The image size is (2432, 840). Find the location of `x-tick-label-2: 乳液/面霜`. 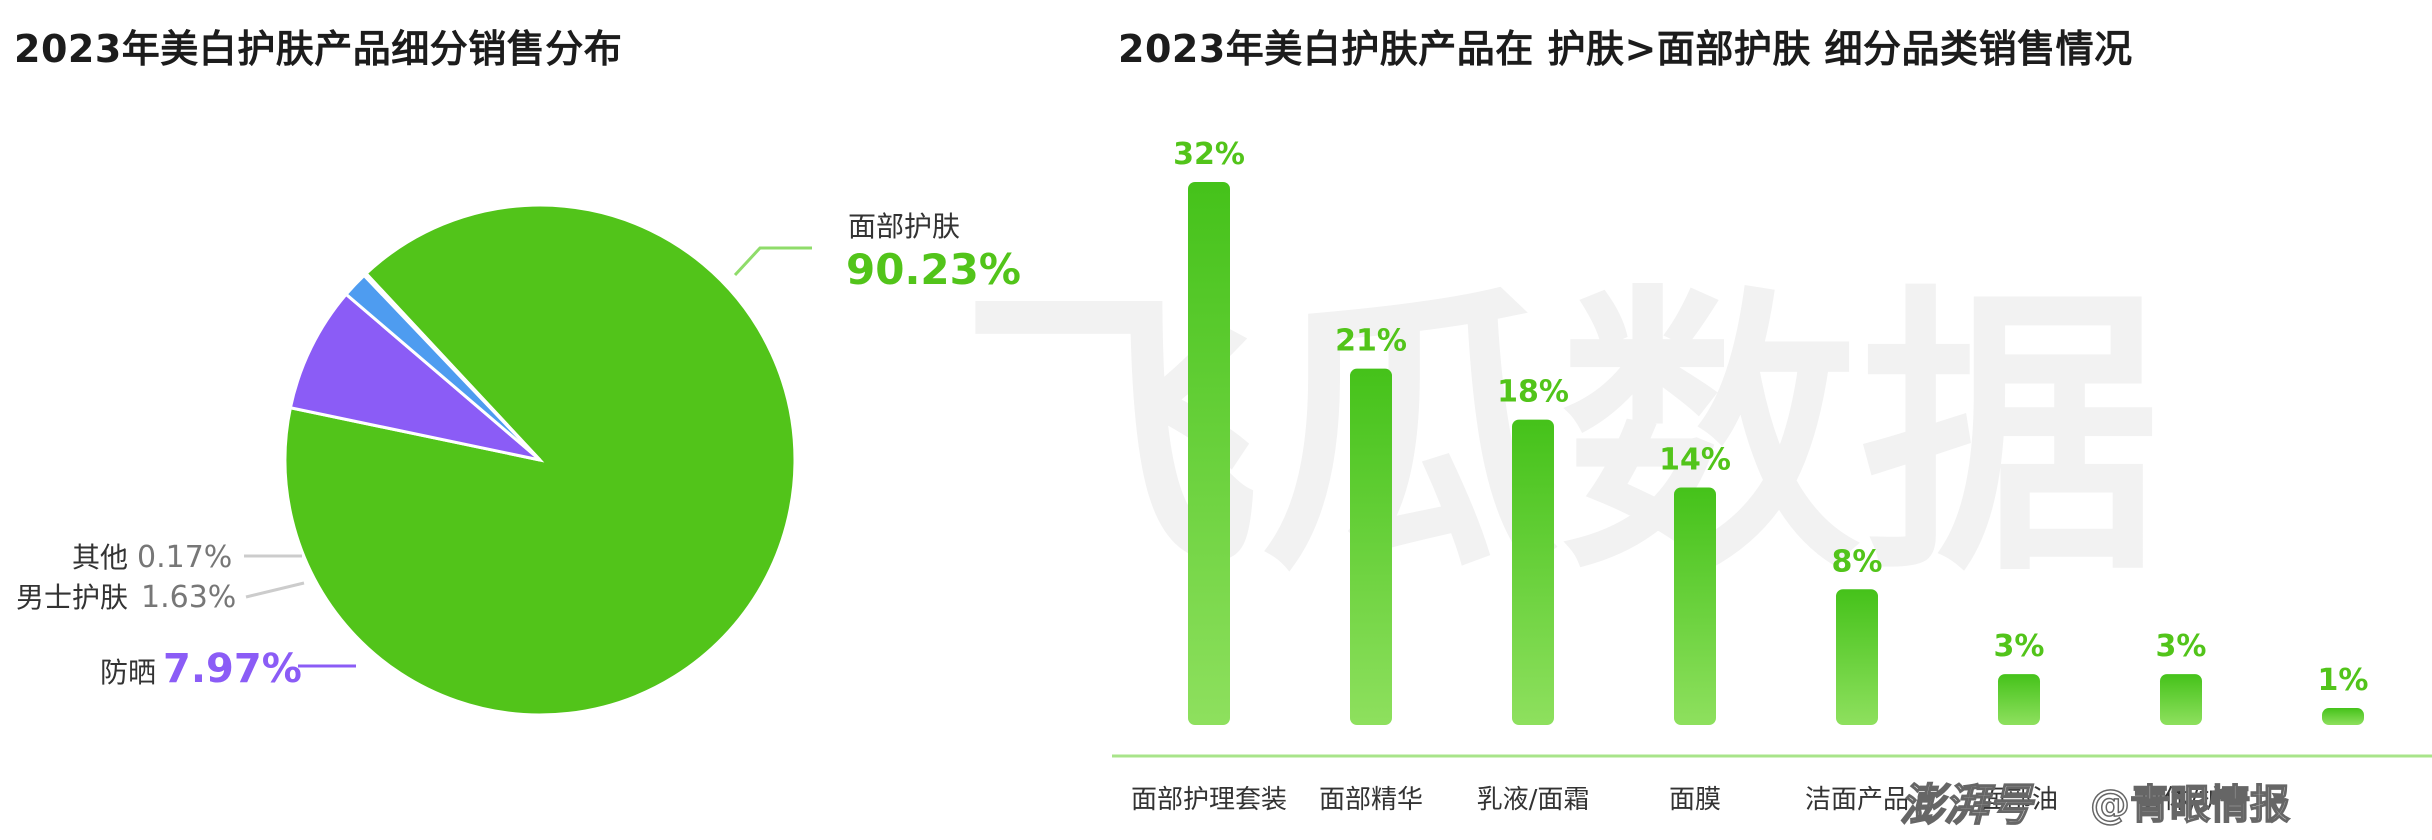

x-tick-label-2: 乳液/面霜 is located at coordinates (1533, 800).